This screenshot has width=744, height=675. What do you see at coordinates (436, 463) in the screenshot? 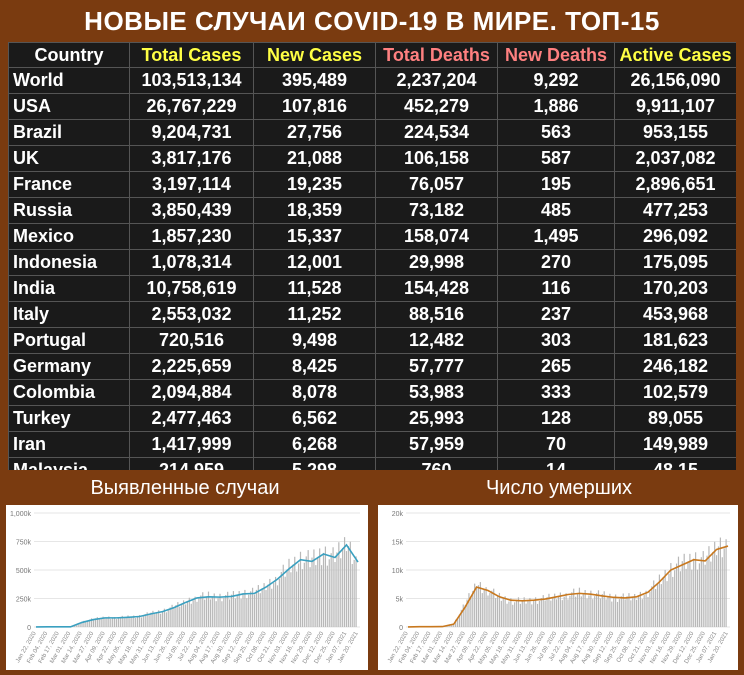
I see `total-deaths-cell: 760` at bounding box center [436, 463].